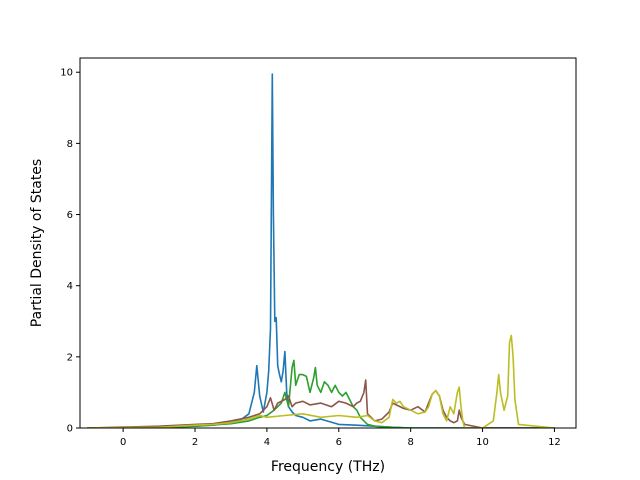 The height and width of the screenshot is (480, 640). What do you see at coordinates (70, 357) in the screenshot?
I see `y-tick-label: 2` at bounding box center [70, 357].